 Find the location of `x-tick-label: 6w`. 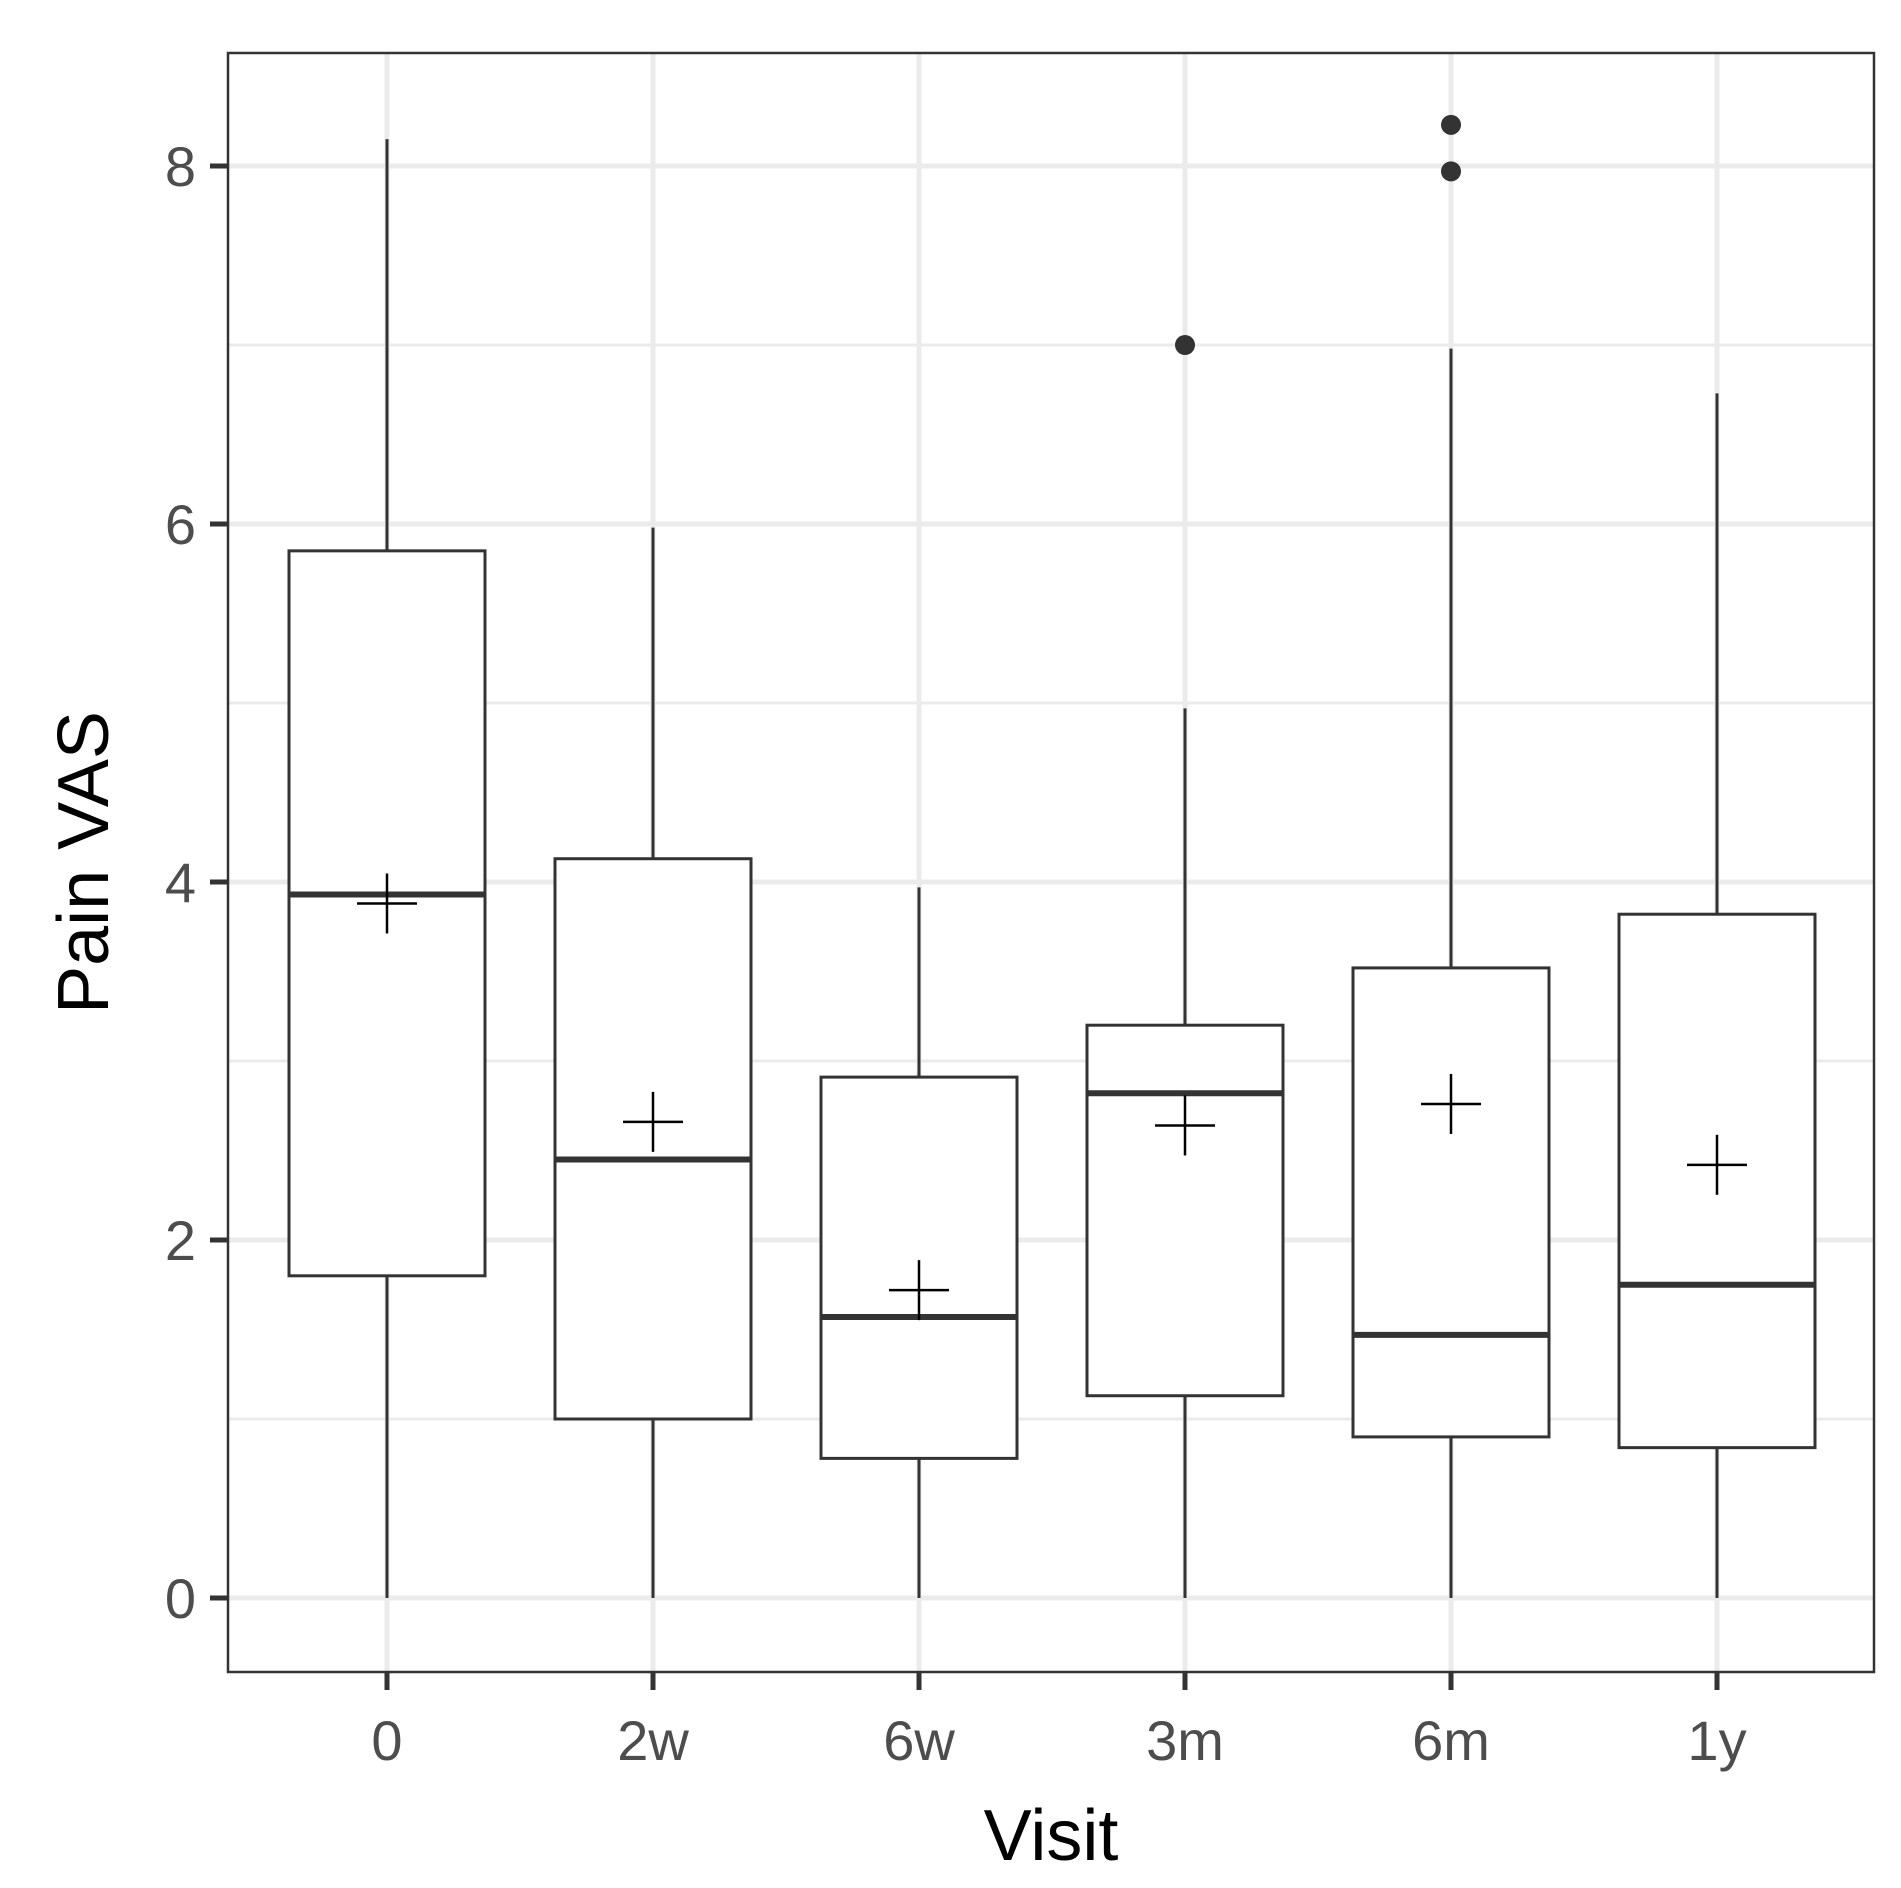

x-tick-label: 6w is located at coordinates (919, 1740).